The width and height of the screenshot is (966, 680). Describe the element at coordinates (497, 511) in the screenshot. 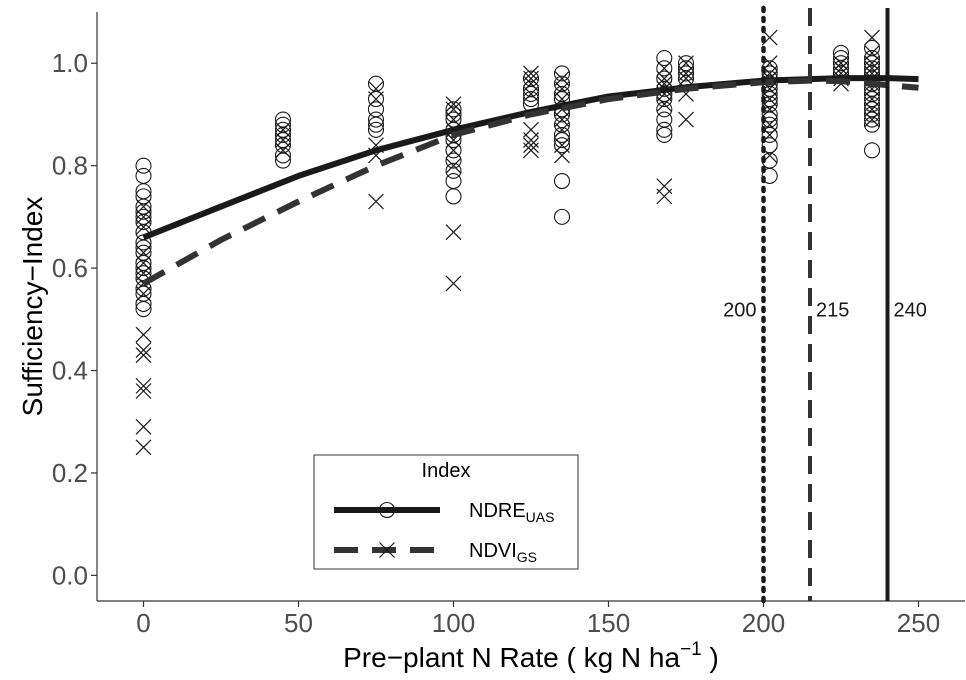

I see `legend-label-main: NDRE` at that location.